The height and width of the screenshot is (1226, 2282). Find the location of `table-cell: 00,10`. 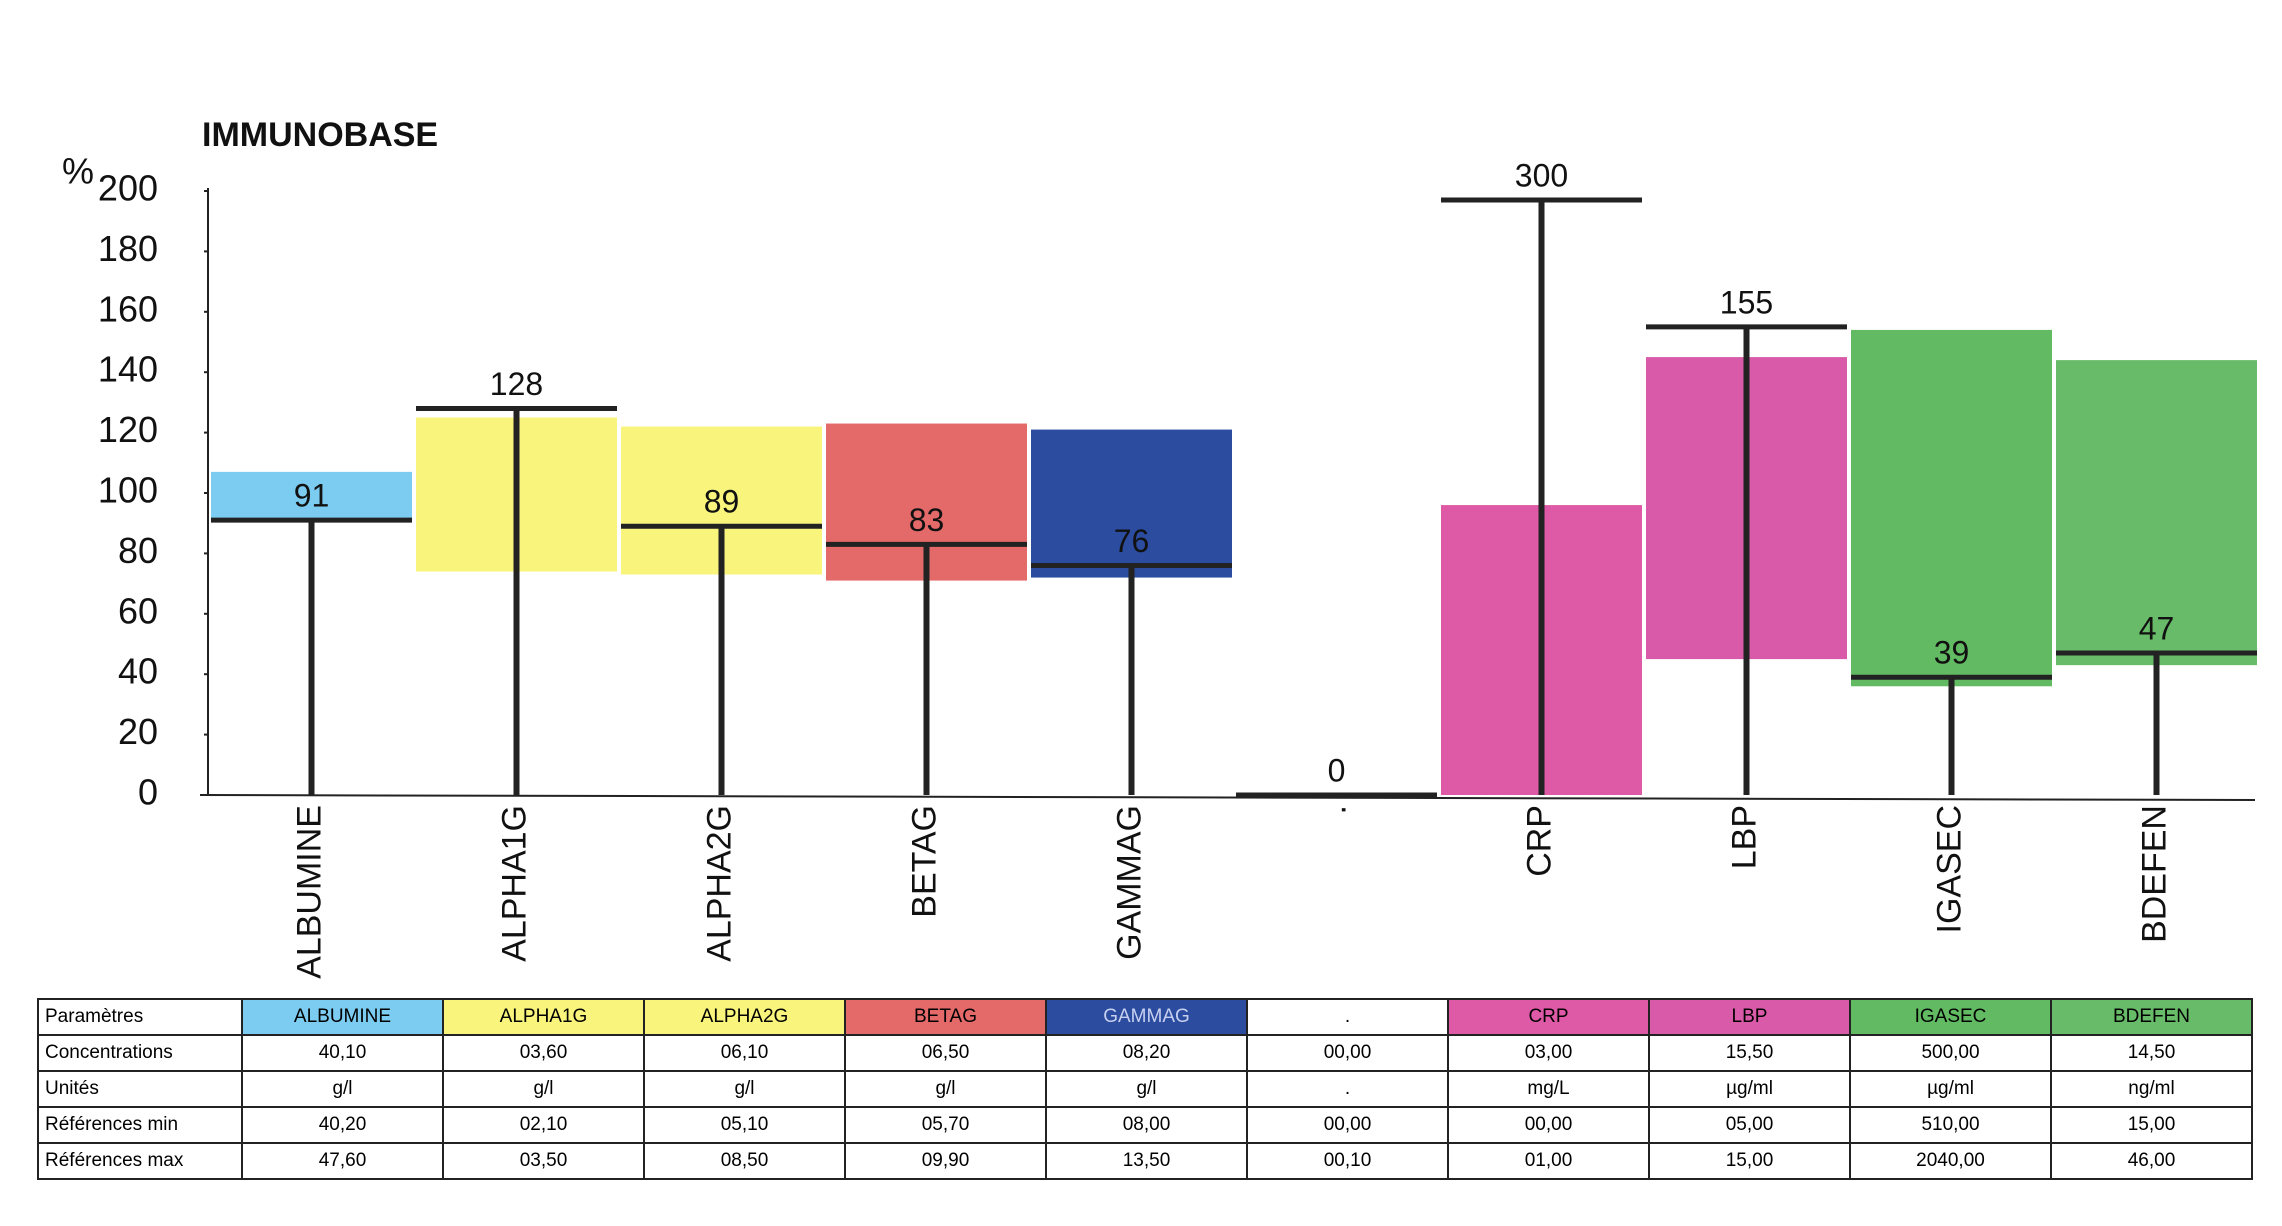

table-cell: 00,10 is located at coordinates (1347, 1161).